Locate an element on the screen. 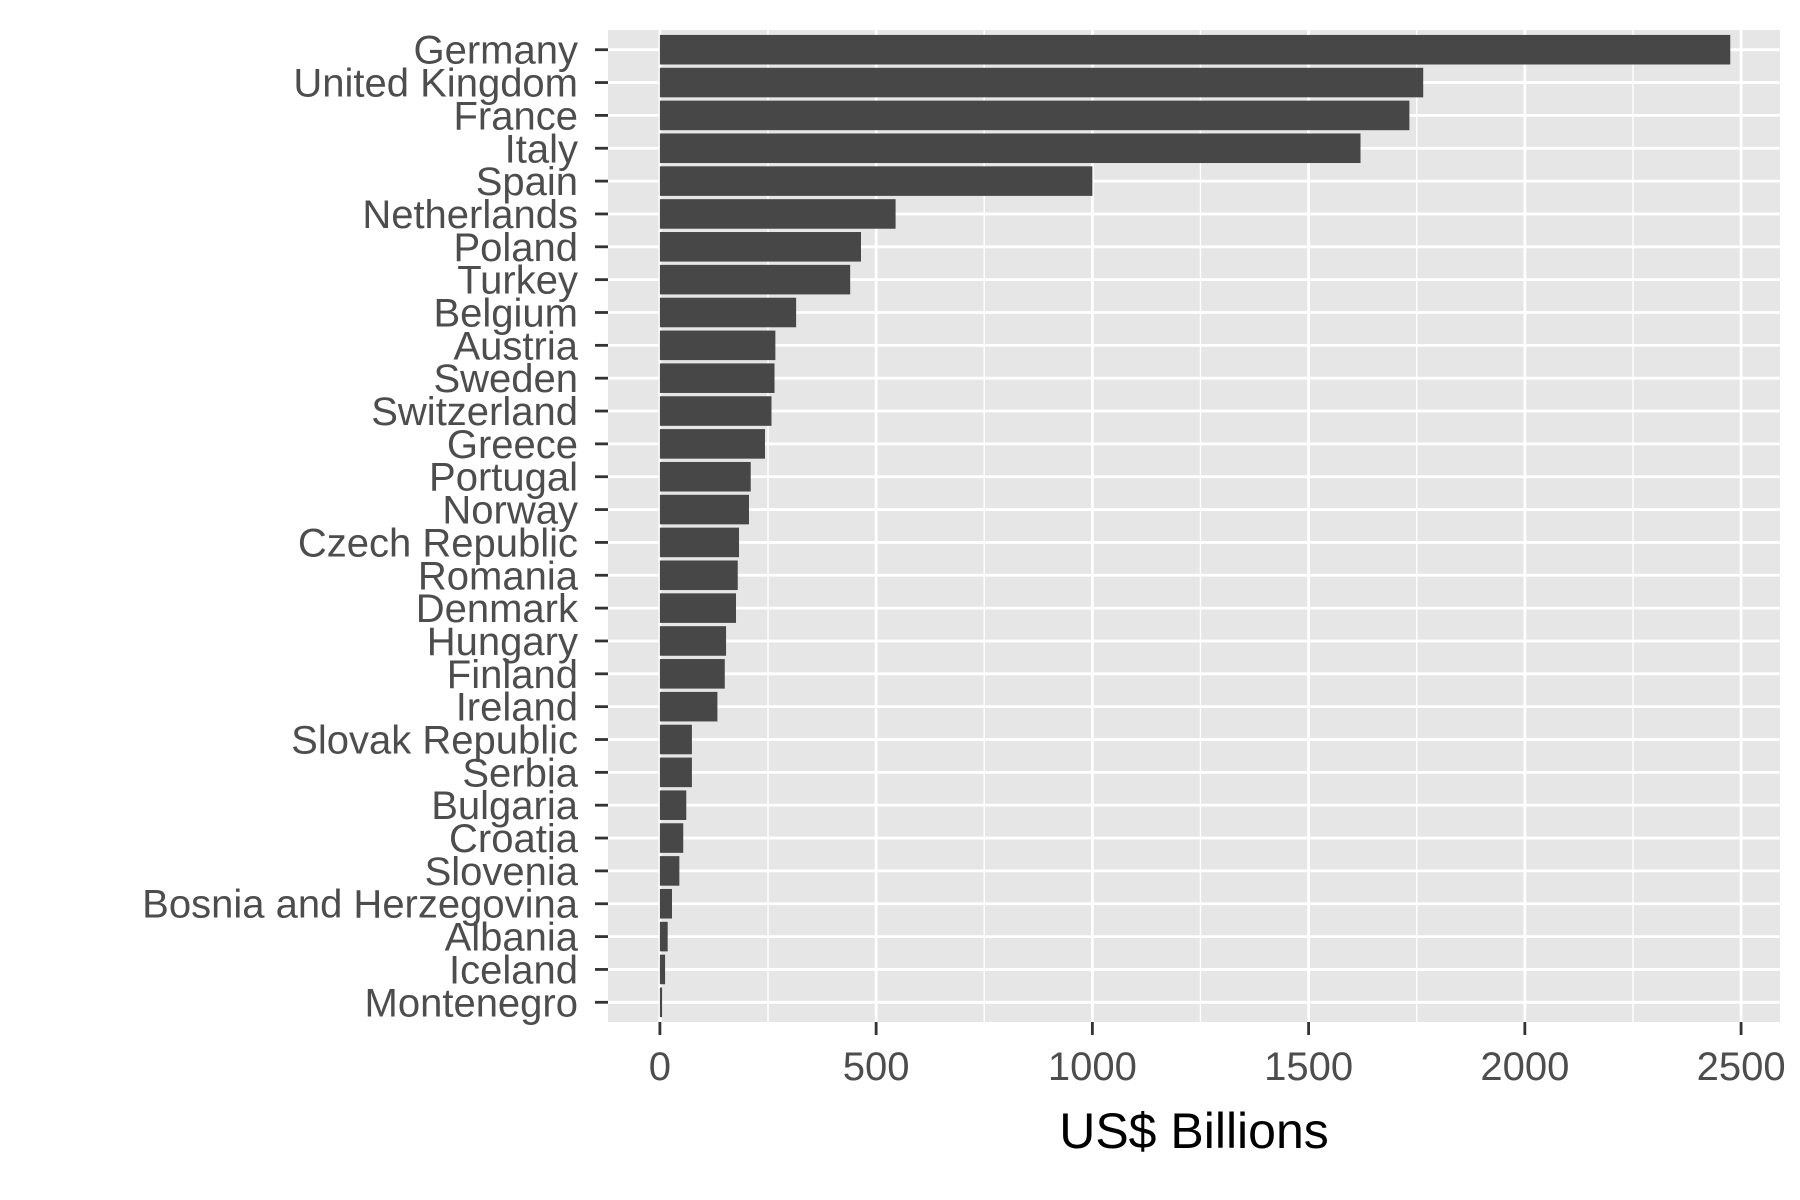 The width and height of the screenshot is (1800, 1200). y-tick-label: Ireland is located at coordinates (517, 708).